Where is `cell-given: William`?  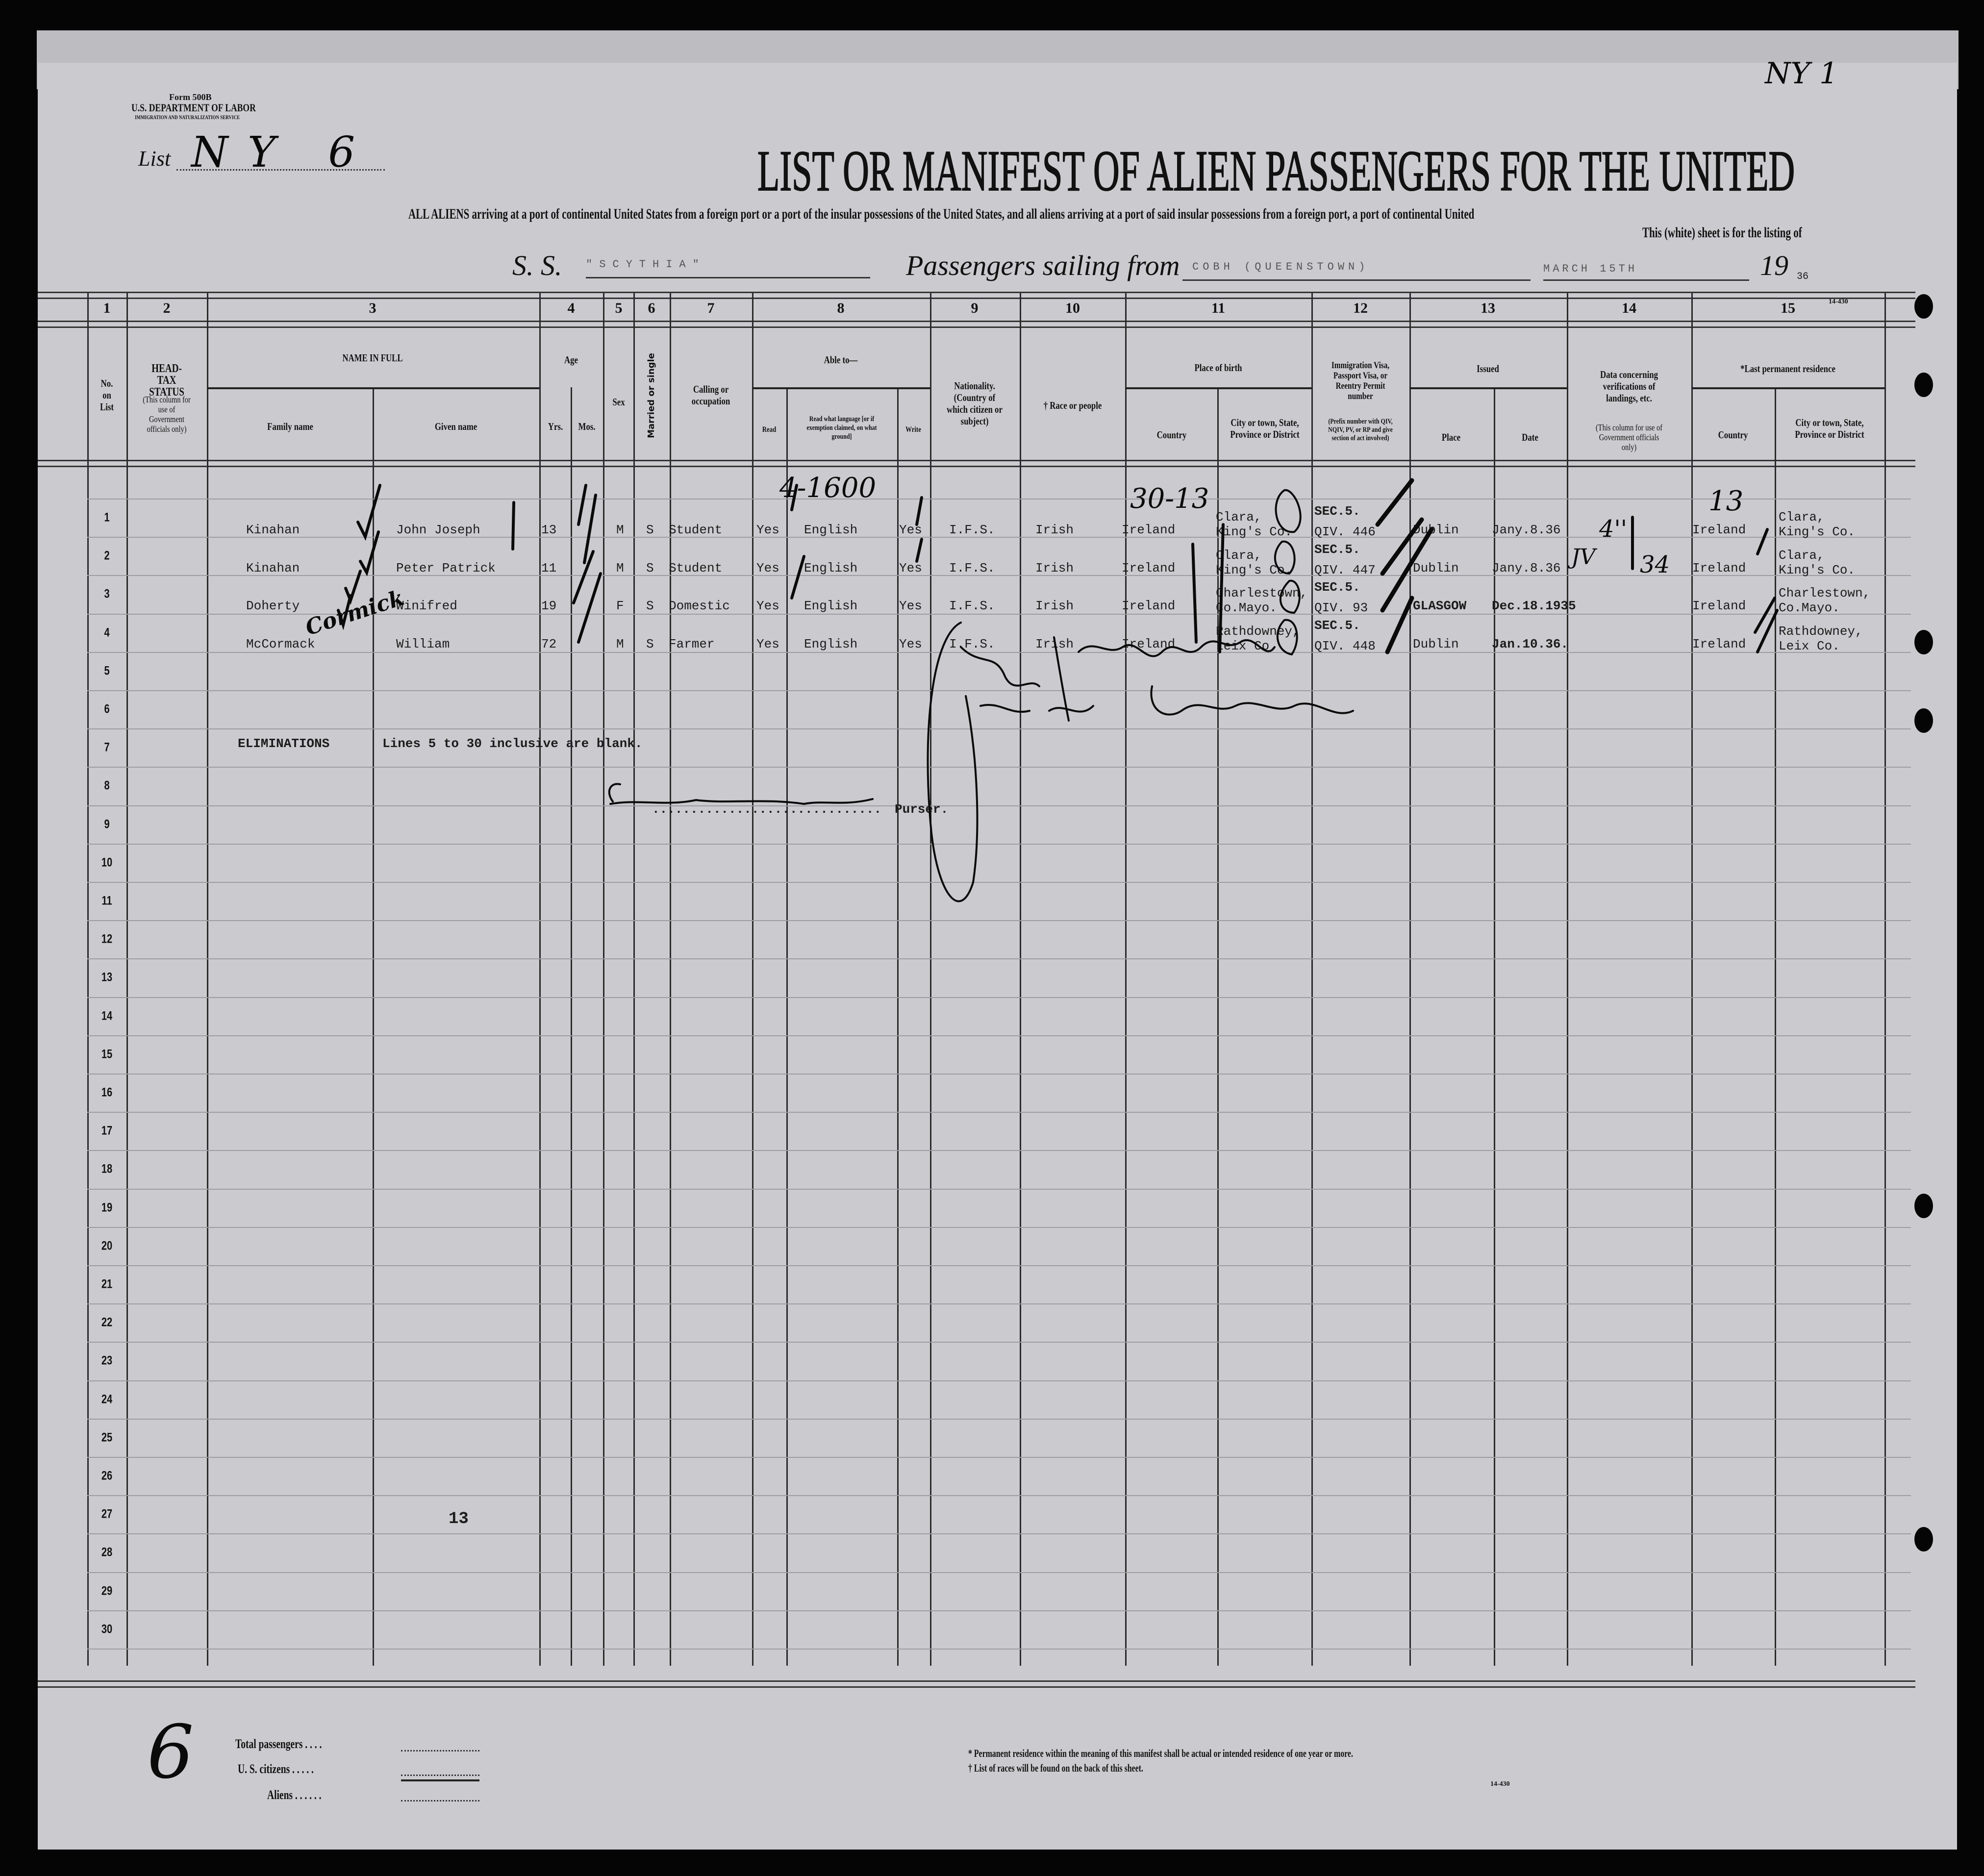
cell-given: William is located at coordinates (423, 644).